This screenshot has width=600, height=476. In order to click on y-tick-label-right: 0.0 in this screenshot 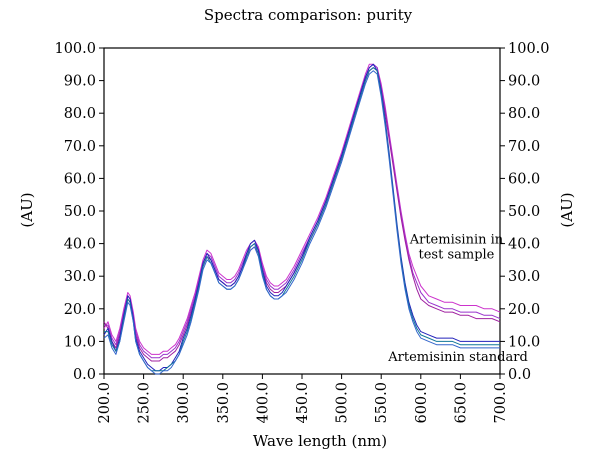, I will do `click(519, 375)`.